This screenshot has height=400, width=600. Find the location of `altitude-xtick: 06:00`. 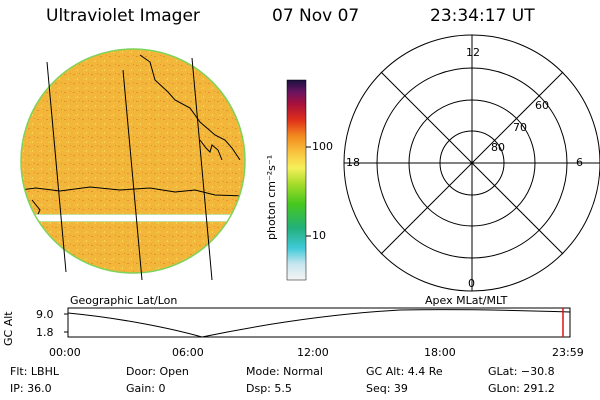

altitude-xtick: 06:00 is located at coordinates (188, 352).